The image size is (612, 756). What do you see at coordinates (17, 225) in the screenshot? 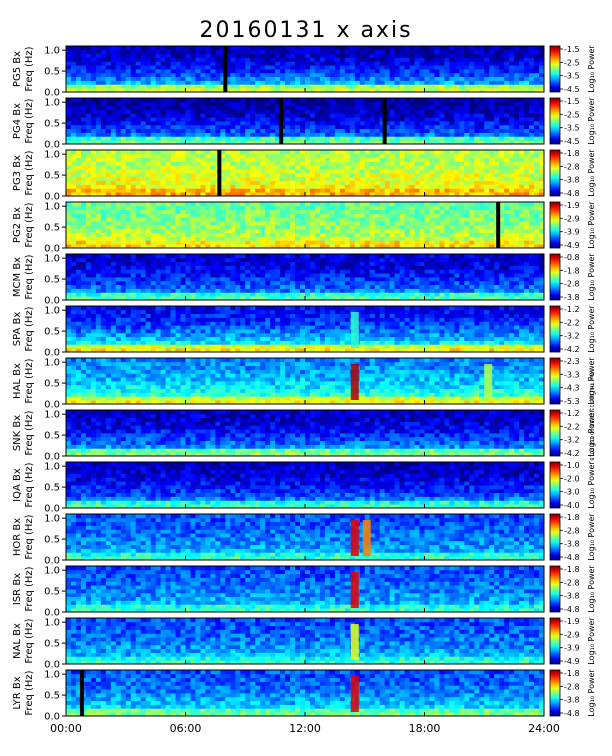
I see `y-axis-label: PG2 Bx` at bounding box center [17, 225].